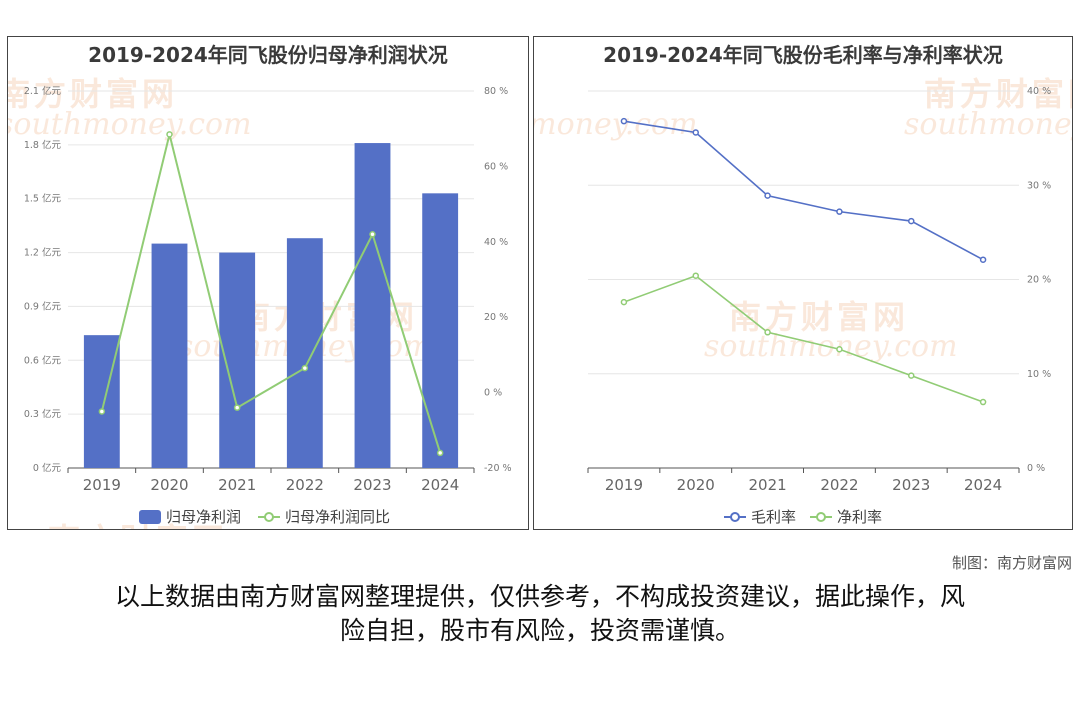 The width and height of the screenshot is (1080, 720). Describe the element at coordinates (1036, 468) in the screenshot. I see `y-tick-label: 0 %` at that location.